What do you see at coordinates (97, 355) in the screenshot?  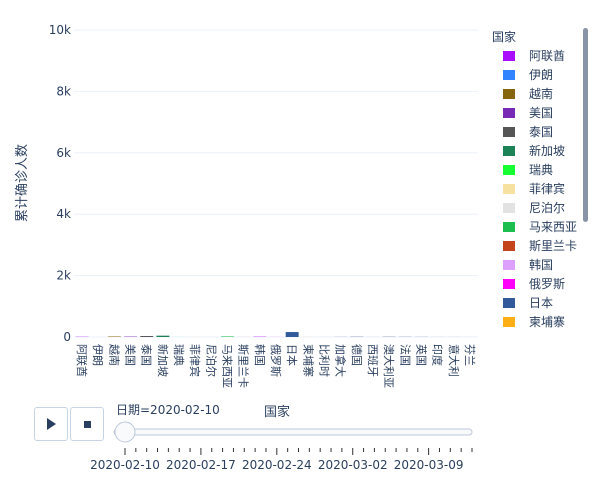 I see `x-tick-label: 伊朗` at bounding box center [97, 355].